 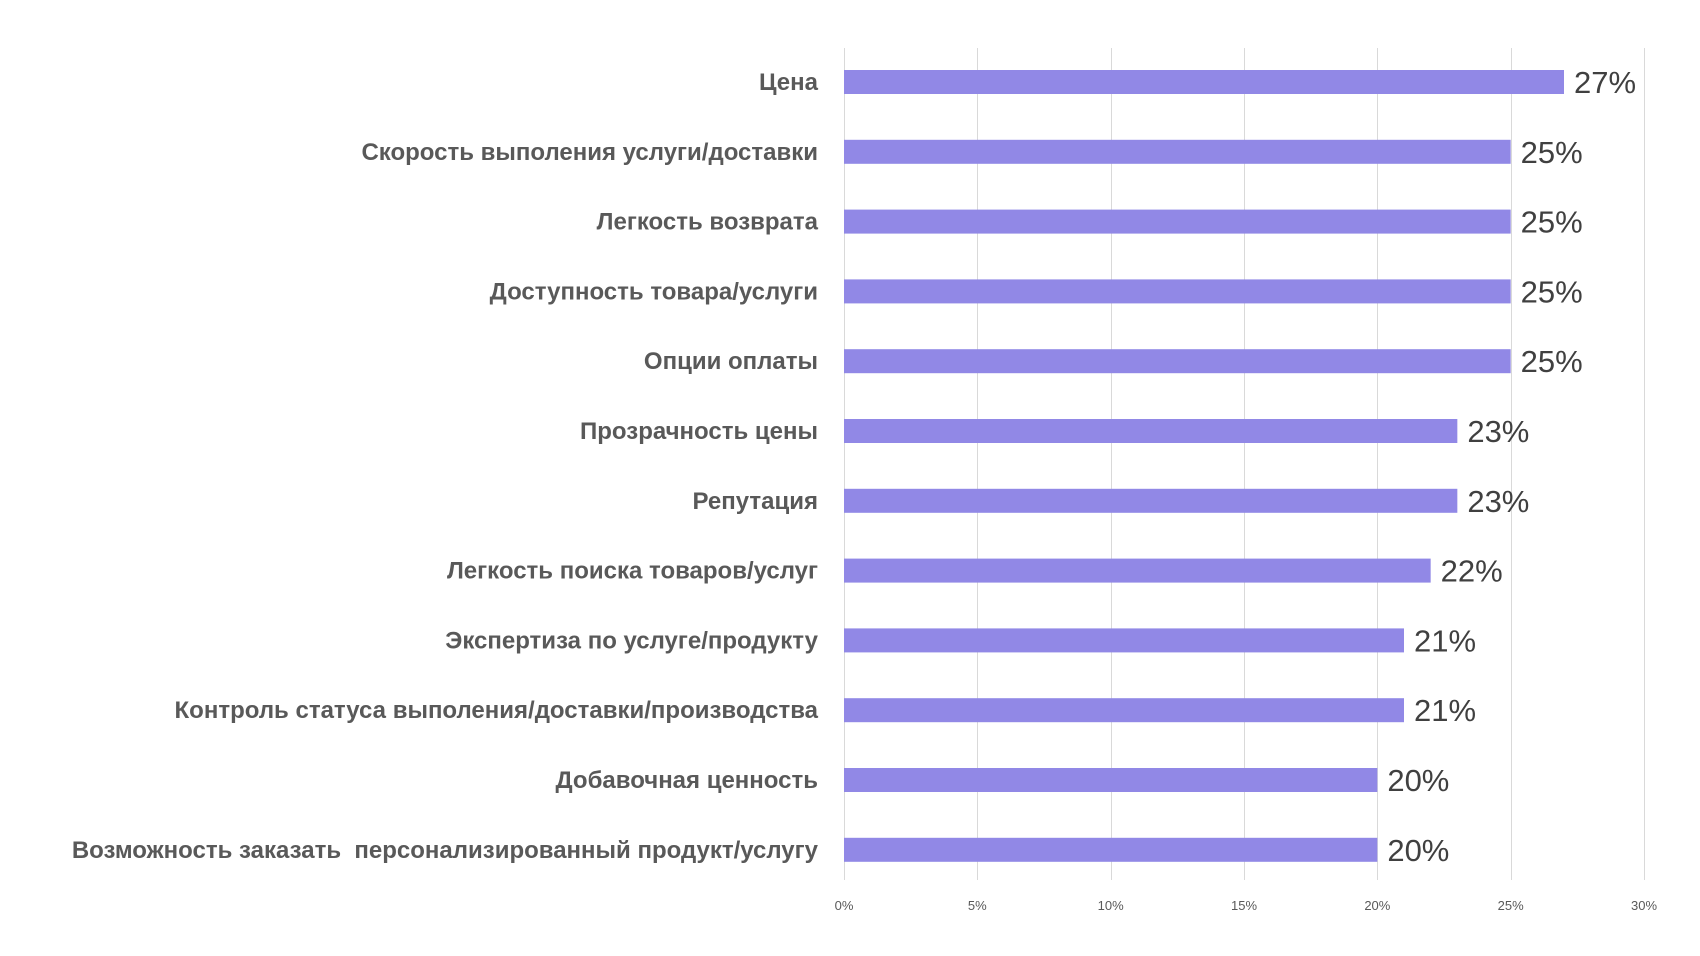 I want to click on category-label: Опции оплаты, so click(x=731, y=361).